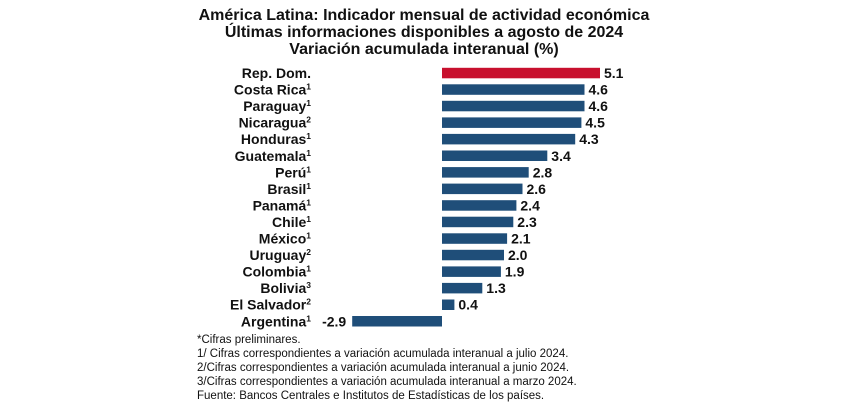 The image size is (848, 410). I want to click on category-label-14: El Salvador2, so click(270, 305).